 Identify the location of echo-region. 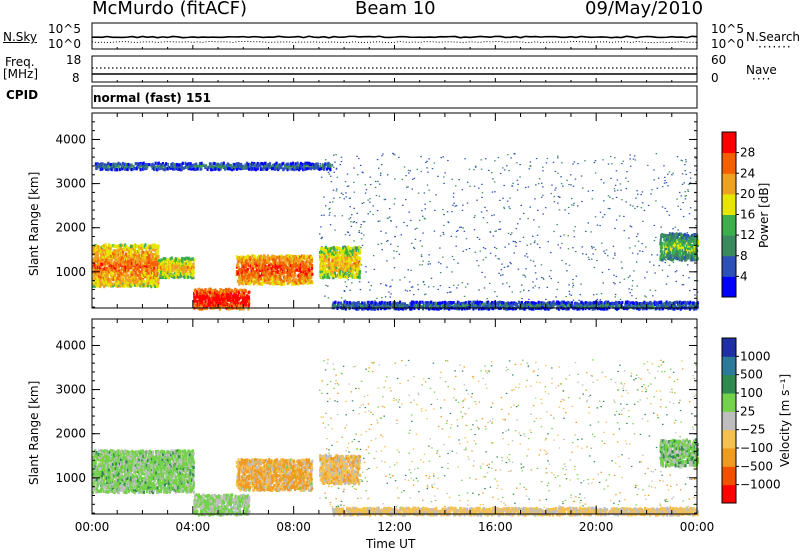
(679, 247).